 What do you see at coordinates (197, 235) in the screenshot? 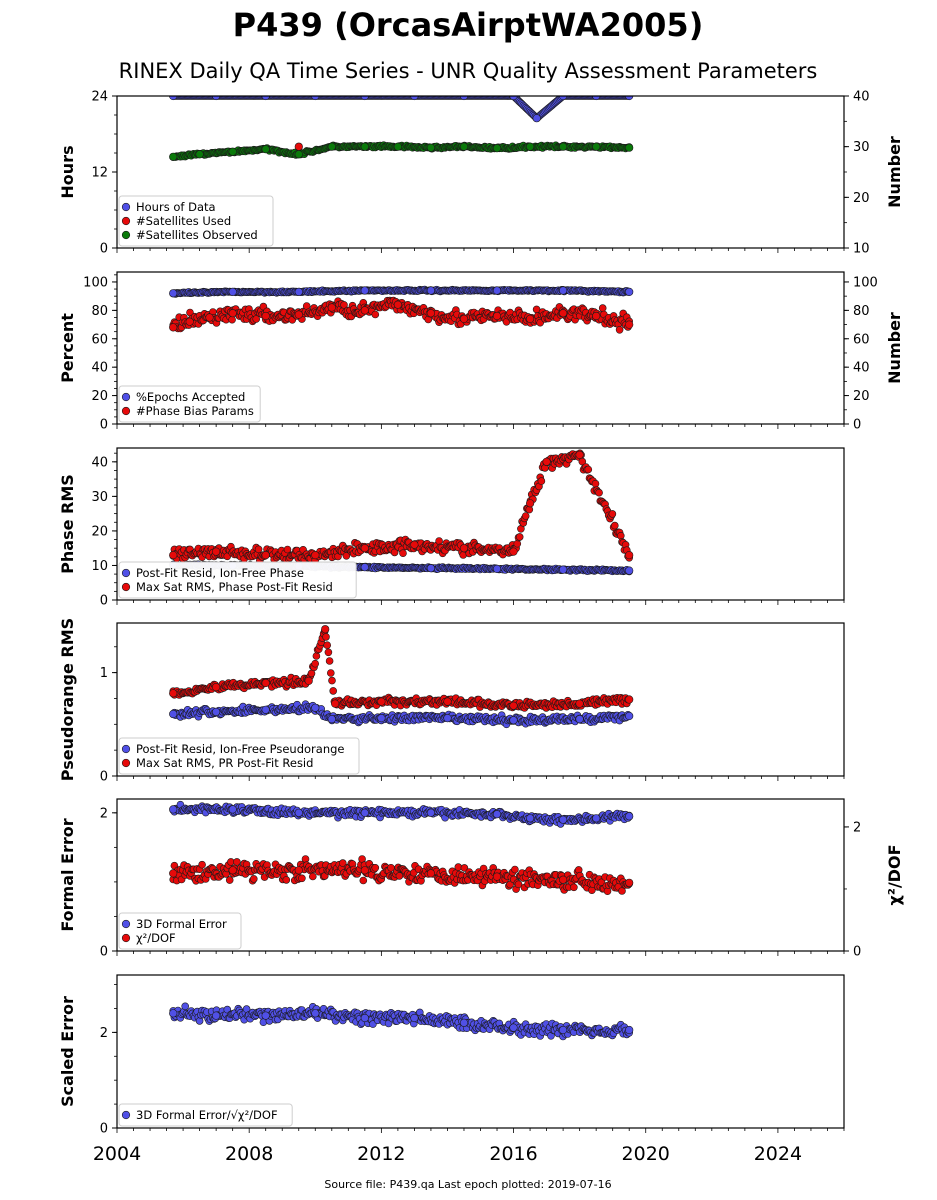
I see `legend-label: #Satellites Observed` at bounding box center [197, 235].